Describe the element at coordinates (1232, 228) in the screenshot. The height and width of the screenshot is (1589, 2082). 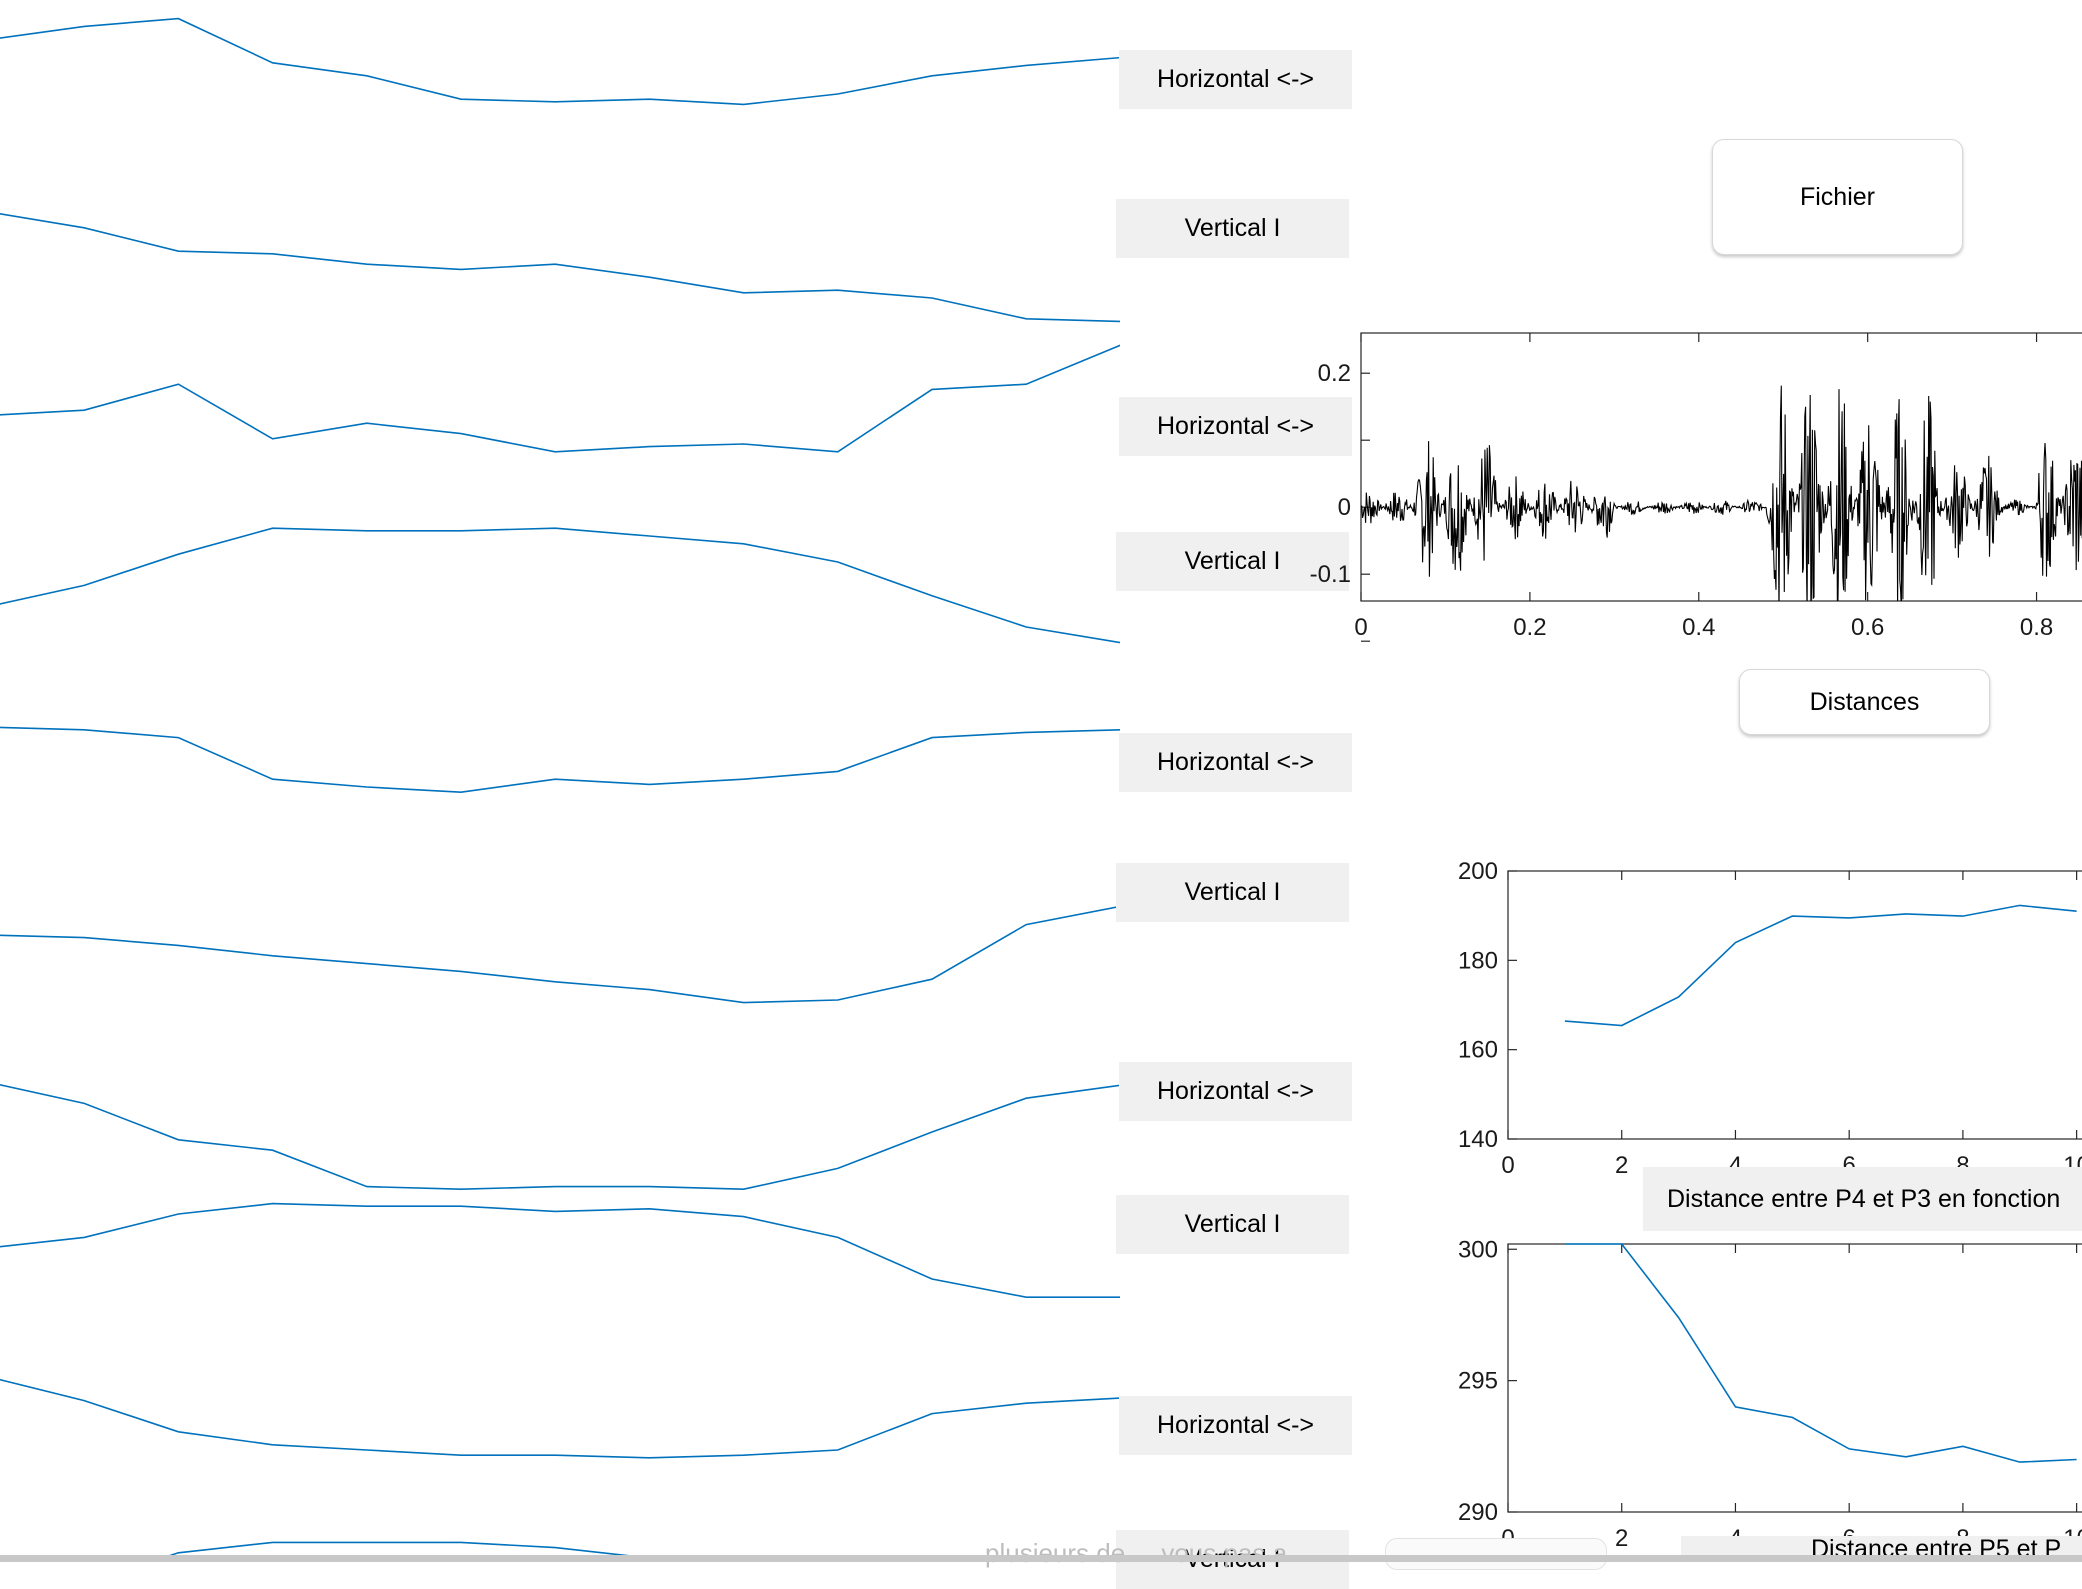
I see `vertical-label-1: Vertical I` at that location.